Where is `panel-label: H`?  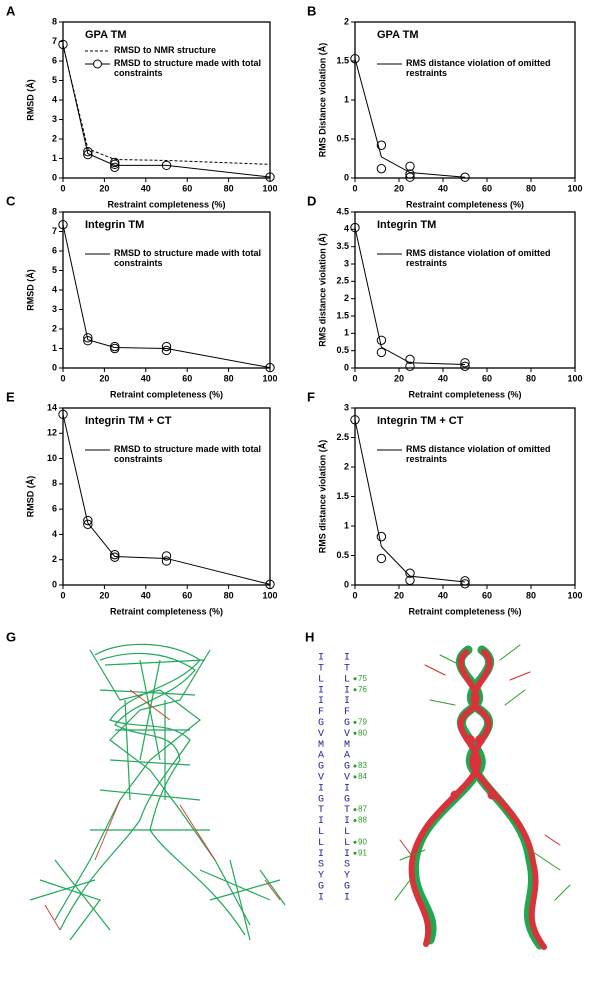 panel-label: H is located at coordinates (309, 636).